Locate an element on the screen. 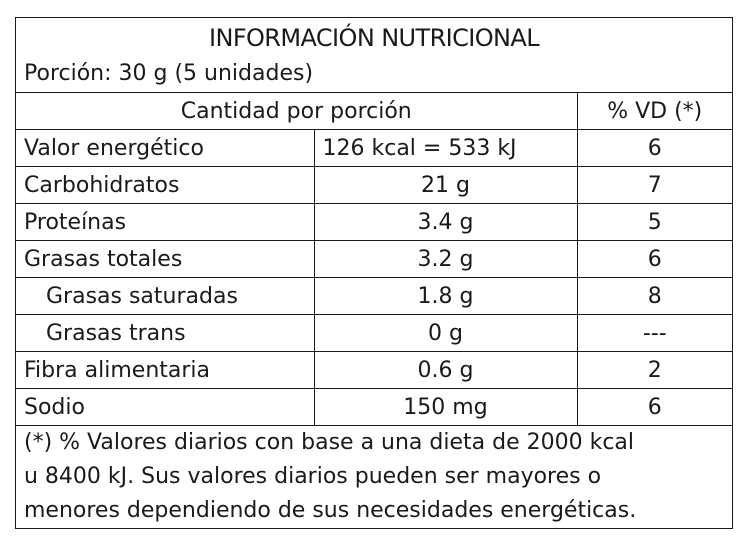  table-row: Fibra alimentaria 0.6 g 2 is located at coordinates (374, 370).